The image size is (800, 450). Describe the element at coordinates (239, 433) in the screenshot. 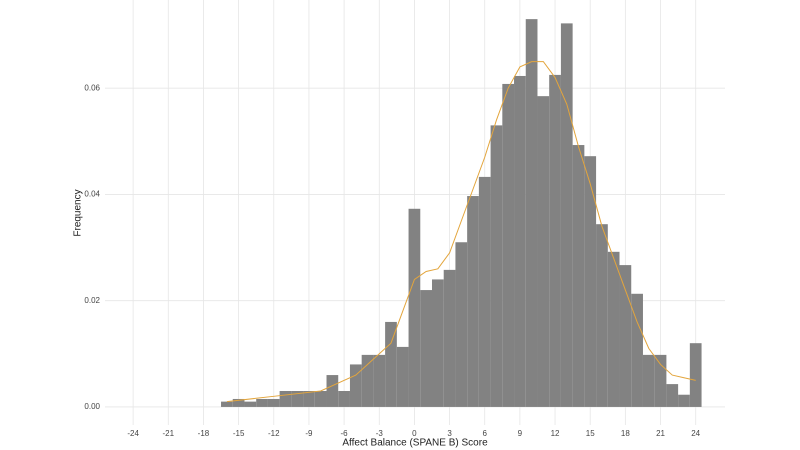

I see `x-tick-label: -15` at that location.